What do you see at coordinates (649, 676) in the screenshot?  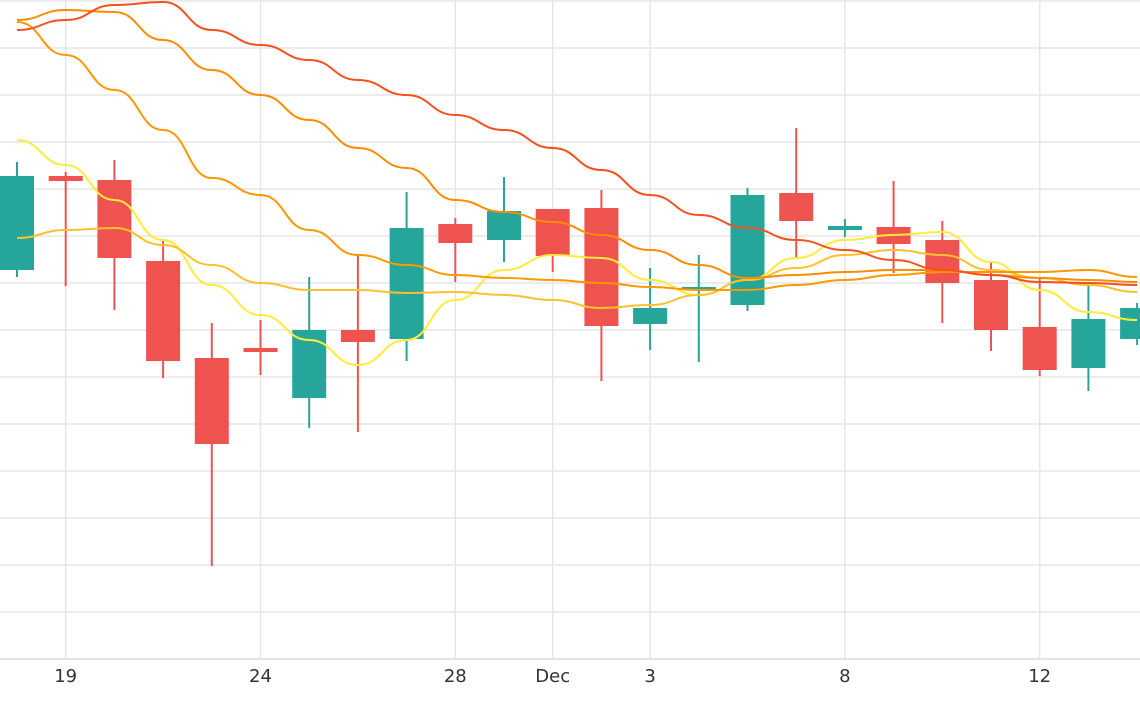 I see `x-tick-label: 3` at bounding box center [649, 676].